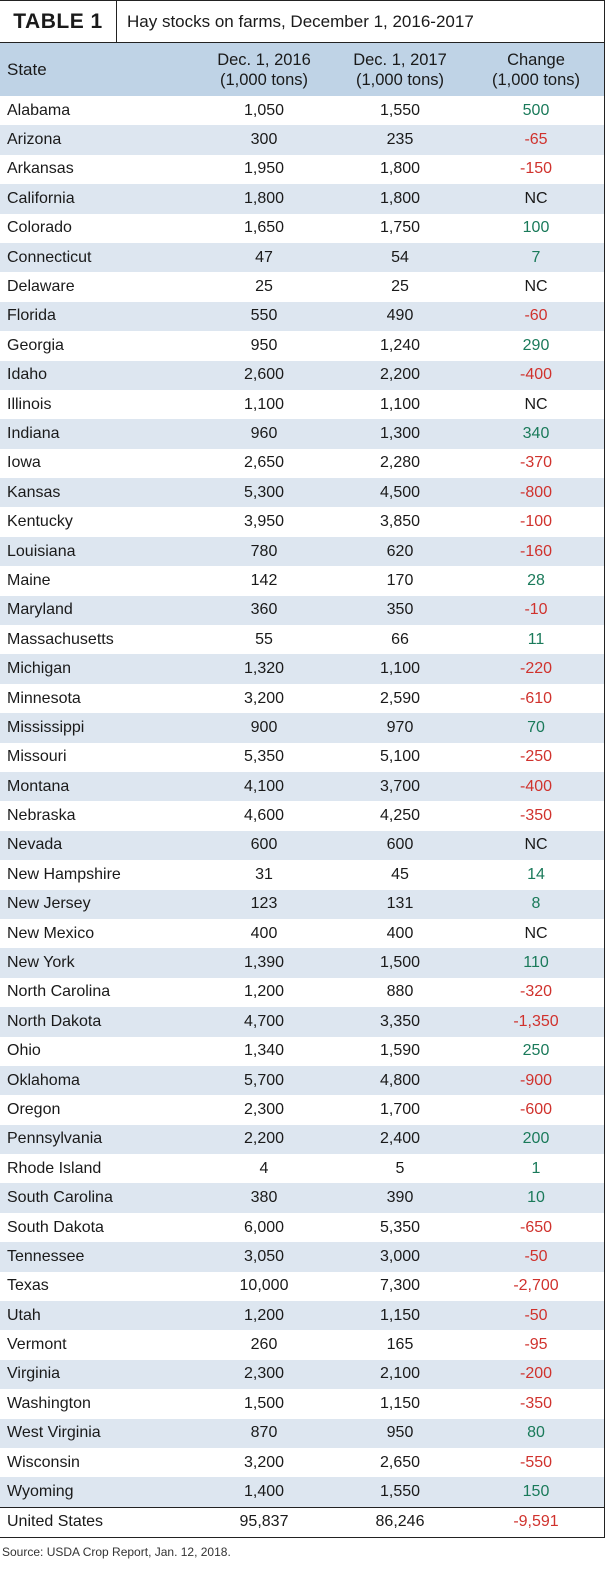 This screenshot has height=1586, width=610. What do you see at coordinates (302, 110) in the screenshot?
I see `table-row: Alabama 1,050 1,550 500` at bounding box center [302, 110].